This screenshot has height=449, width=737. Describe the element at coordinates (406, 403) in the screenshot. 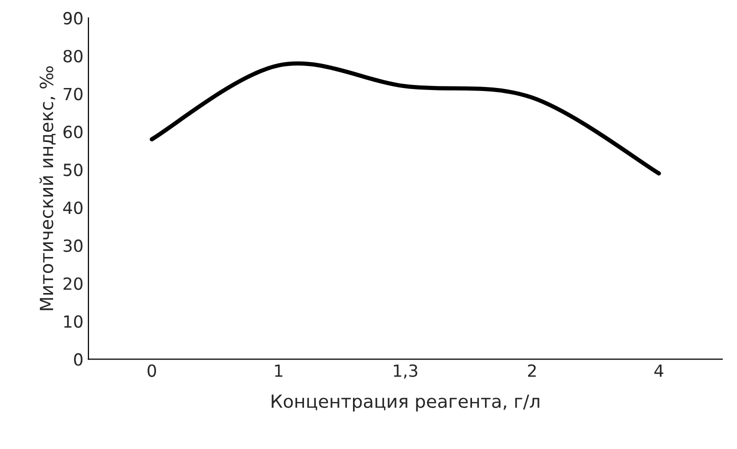

I see `x-axis-title: Концентрация реагента, г/л` at that location.